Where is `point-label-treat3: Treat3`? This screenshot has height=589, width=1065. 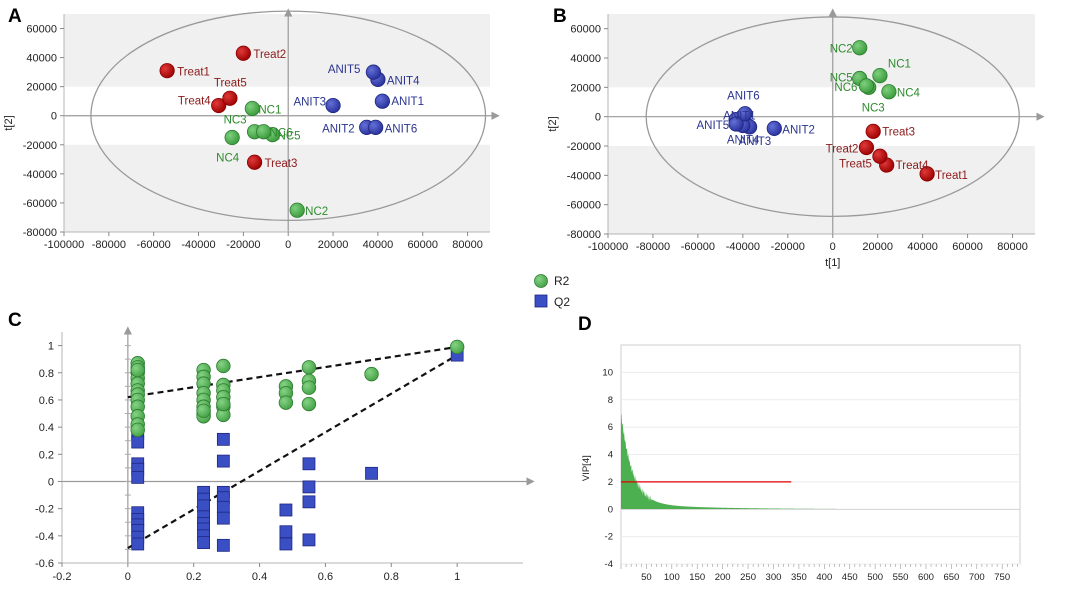 point-label-treat3: Treat3 is located at coordinates (281, 164).